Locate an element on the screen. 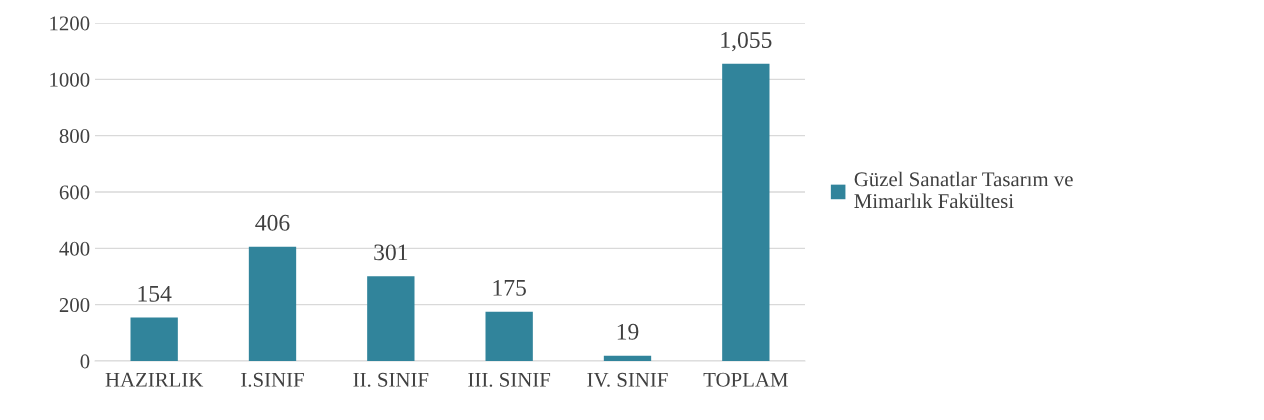  y-tick-label: 1200 is located at coordinates (70, 23).